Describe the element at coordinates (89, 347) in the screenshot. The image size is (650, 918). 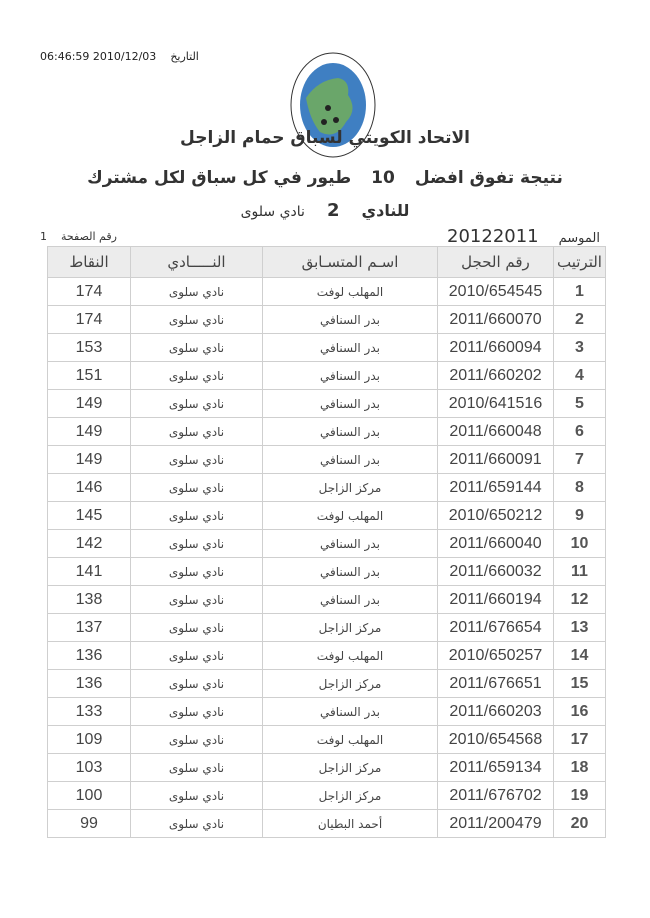
I see `points-cell: 153` at that location.